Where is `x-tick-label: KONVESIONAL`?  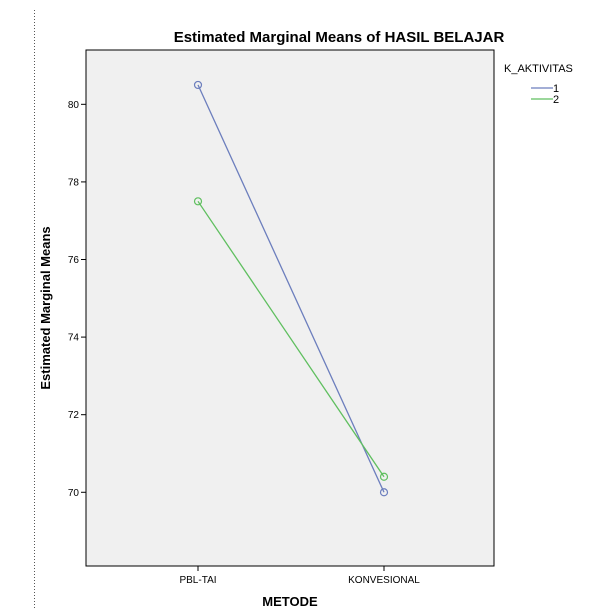
x-tick-label: KONVESIONAL is located at coordinates (384, 580).